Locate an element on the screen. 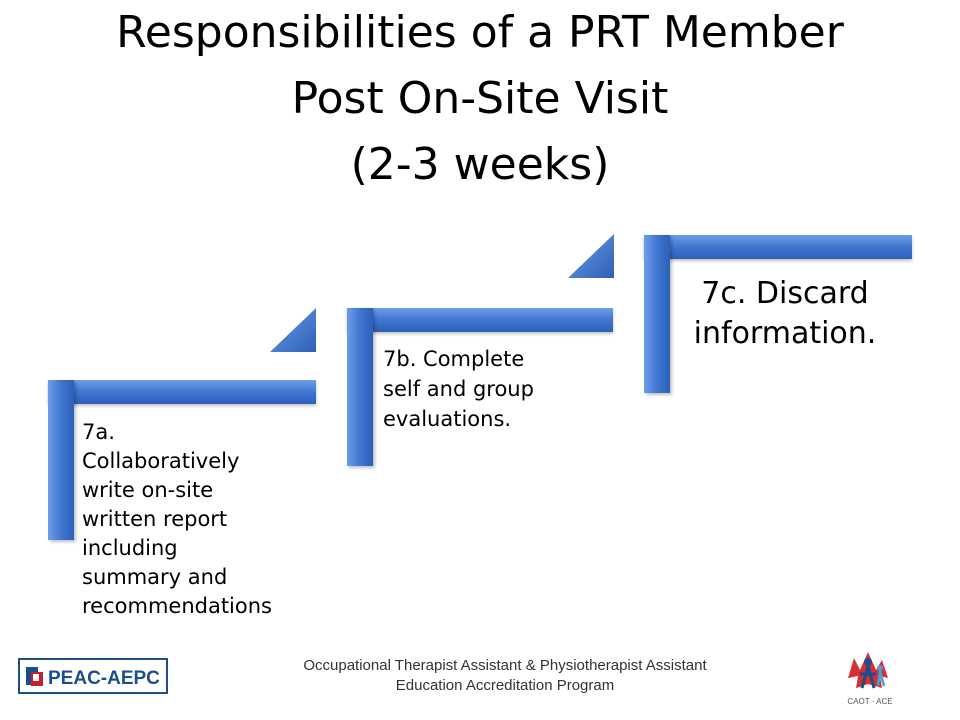  footer-line-2: Education Accreditation Program is located at coordinates (505, 685).